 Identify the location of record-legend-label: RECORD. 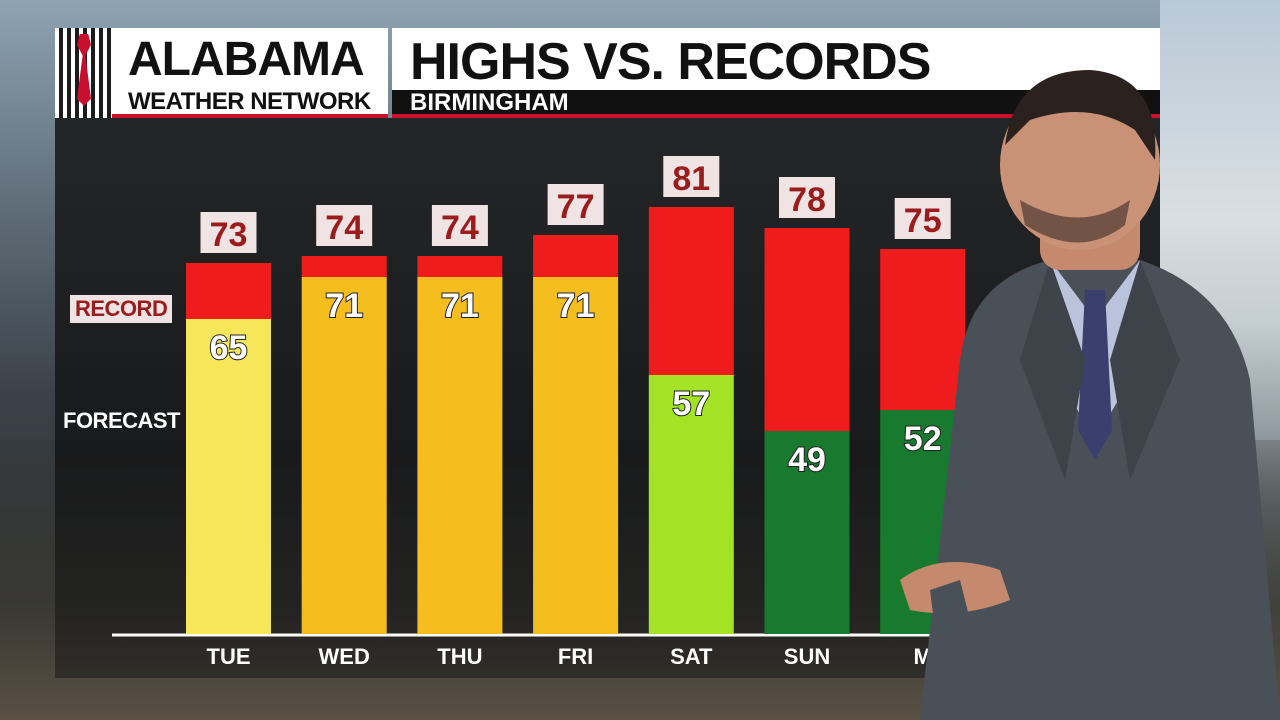
(121, 309).